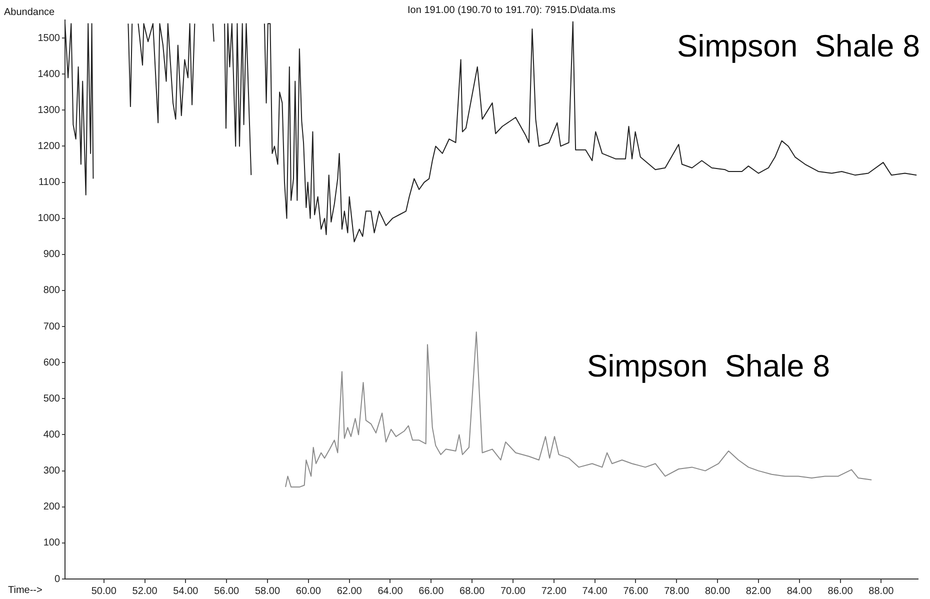 Image resolution: width=930 pixels, height=599 pixels. Describe the element at coordinates (49, 218) in the screenshot. I see `y-tick-label: 1000` at that location.